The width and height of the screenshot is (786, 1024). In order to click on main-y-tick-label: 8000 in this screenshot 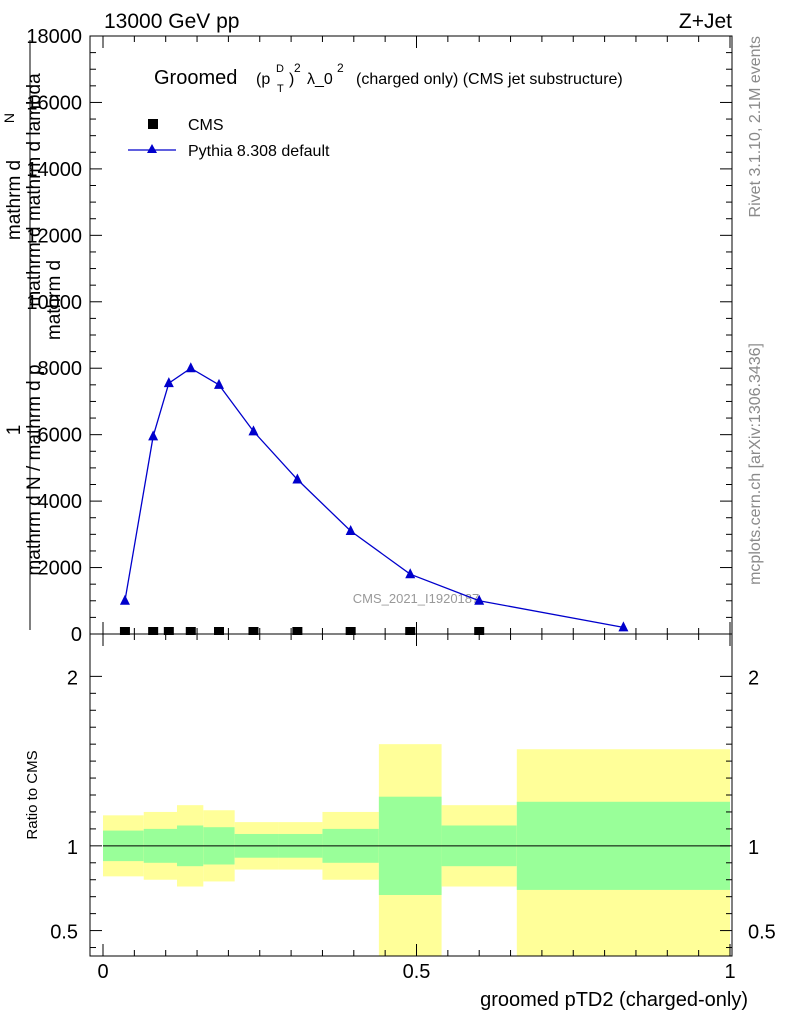, I will do `click(60, 369)`.